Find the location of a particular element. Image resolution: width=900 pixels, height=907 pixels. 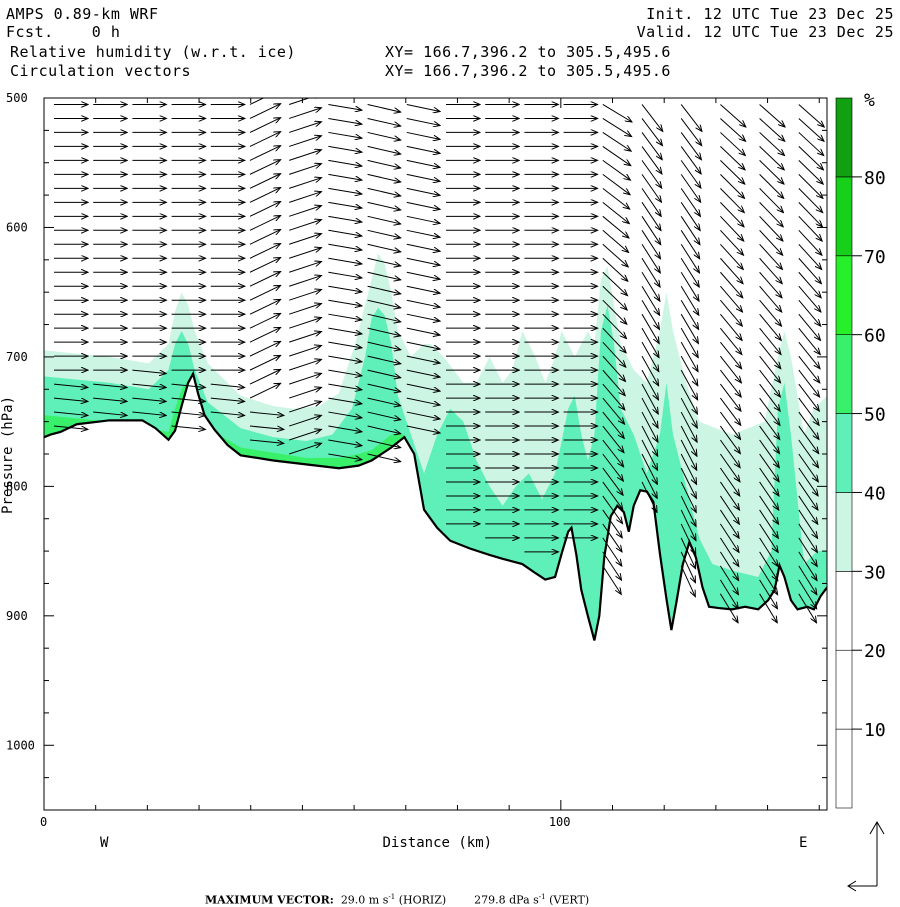

max-horiz-value: 29.0 m s is located at coordinates (364, 900).